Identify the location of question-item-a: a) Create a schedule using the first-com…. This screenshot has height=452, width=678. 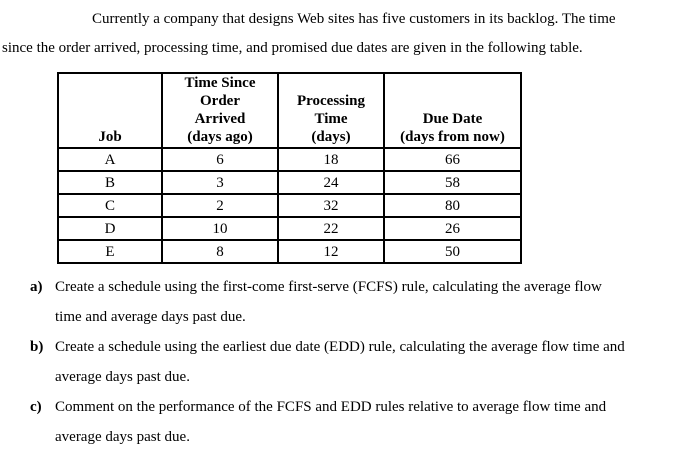
(340, 302).